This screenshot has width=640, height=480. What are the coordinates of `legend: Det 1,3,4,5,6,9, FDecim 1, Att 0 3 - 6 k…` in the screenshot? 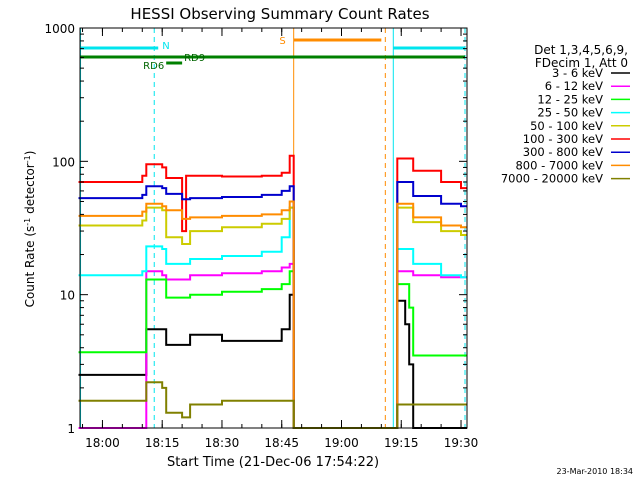 It's located at (565, 114).